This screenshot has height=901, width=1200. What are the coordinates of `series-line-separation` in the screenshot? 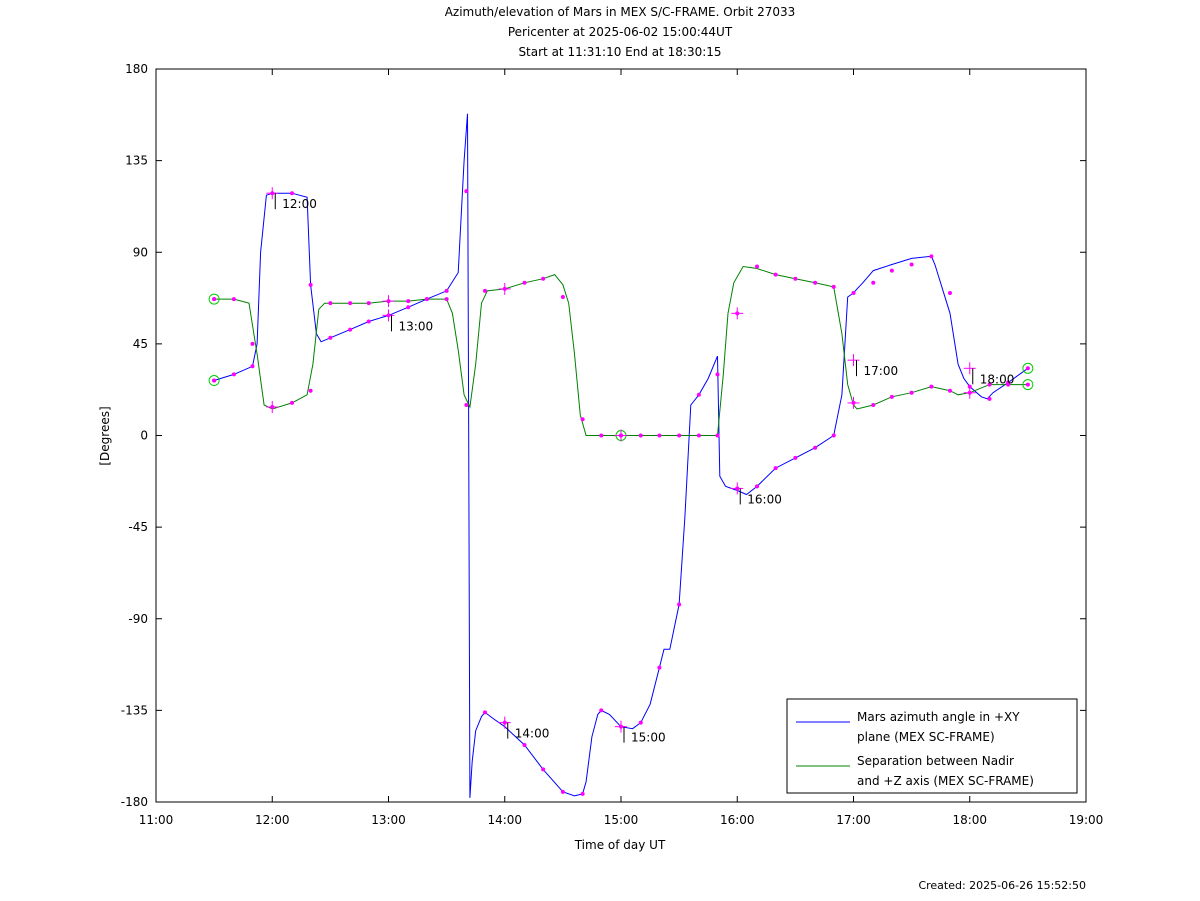 It's located at (621, 350).